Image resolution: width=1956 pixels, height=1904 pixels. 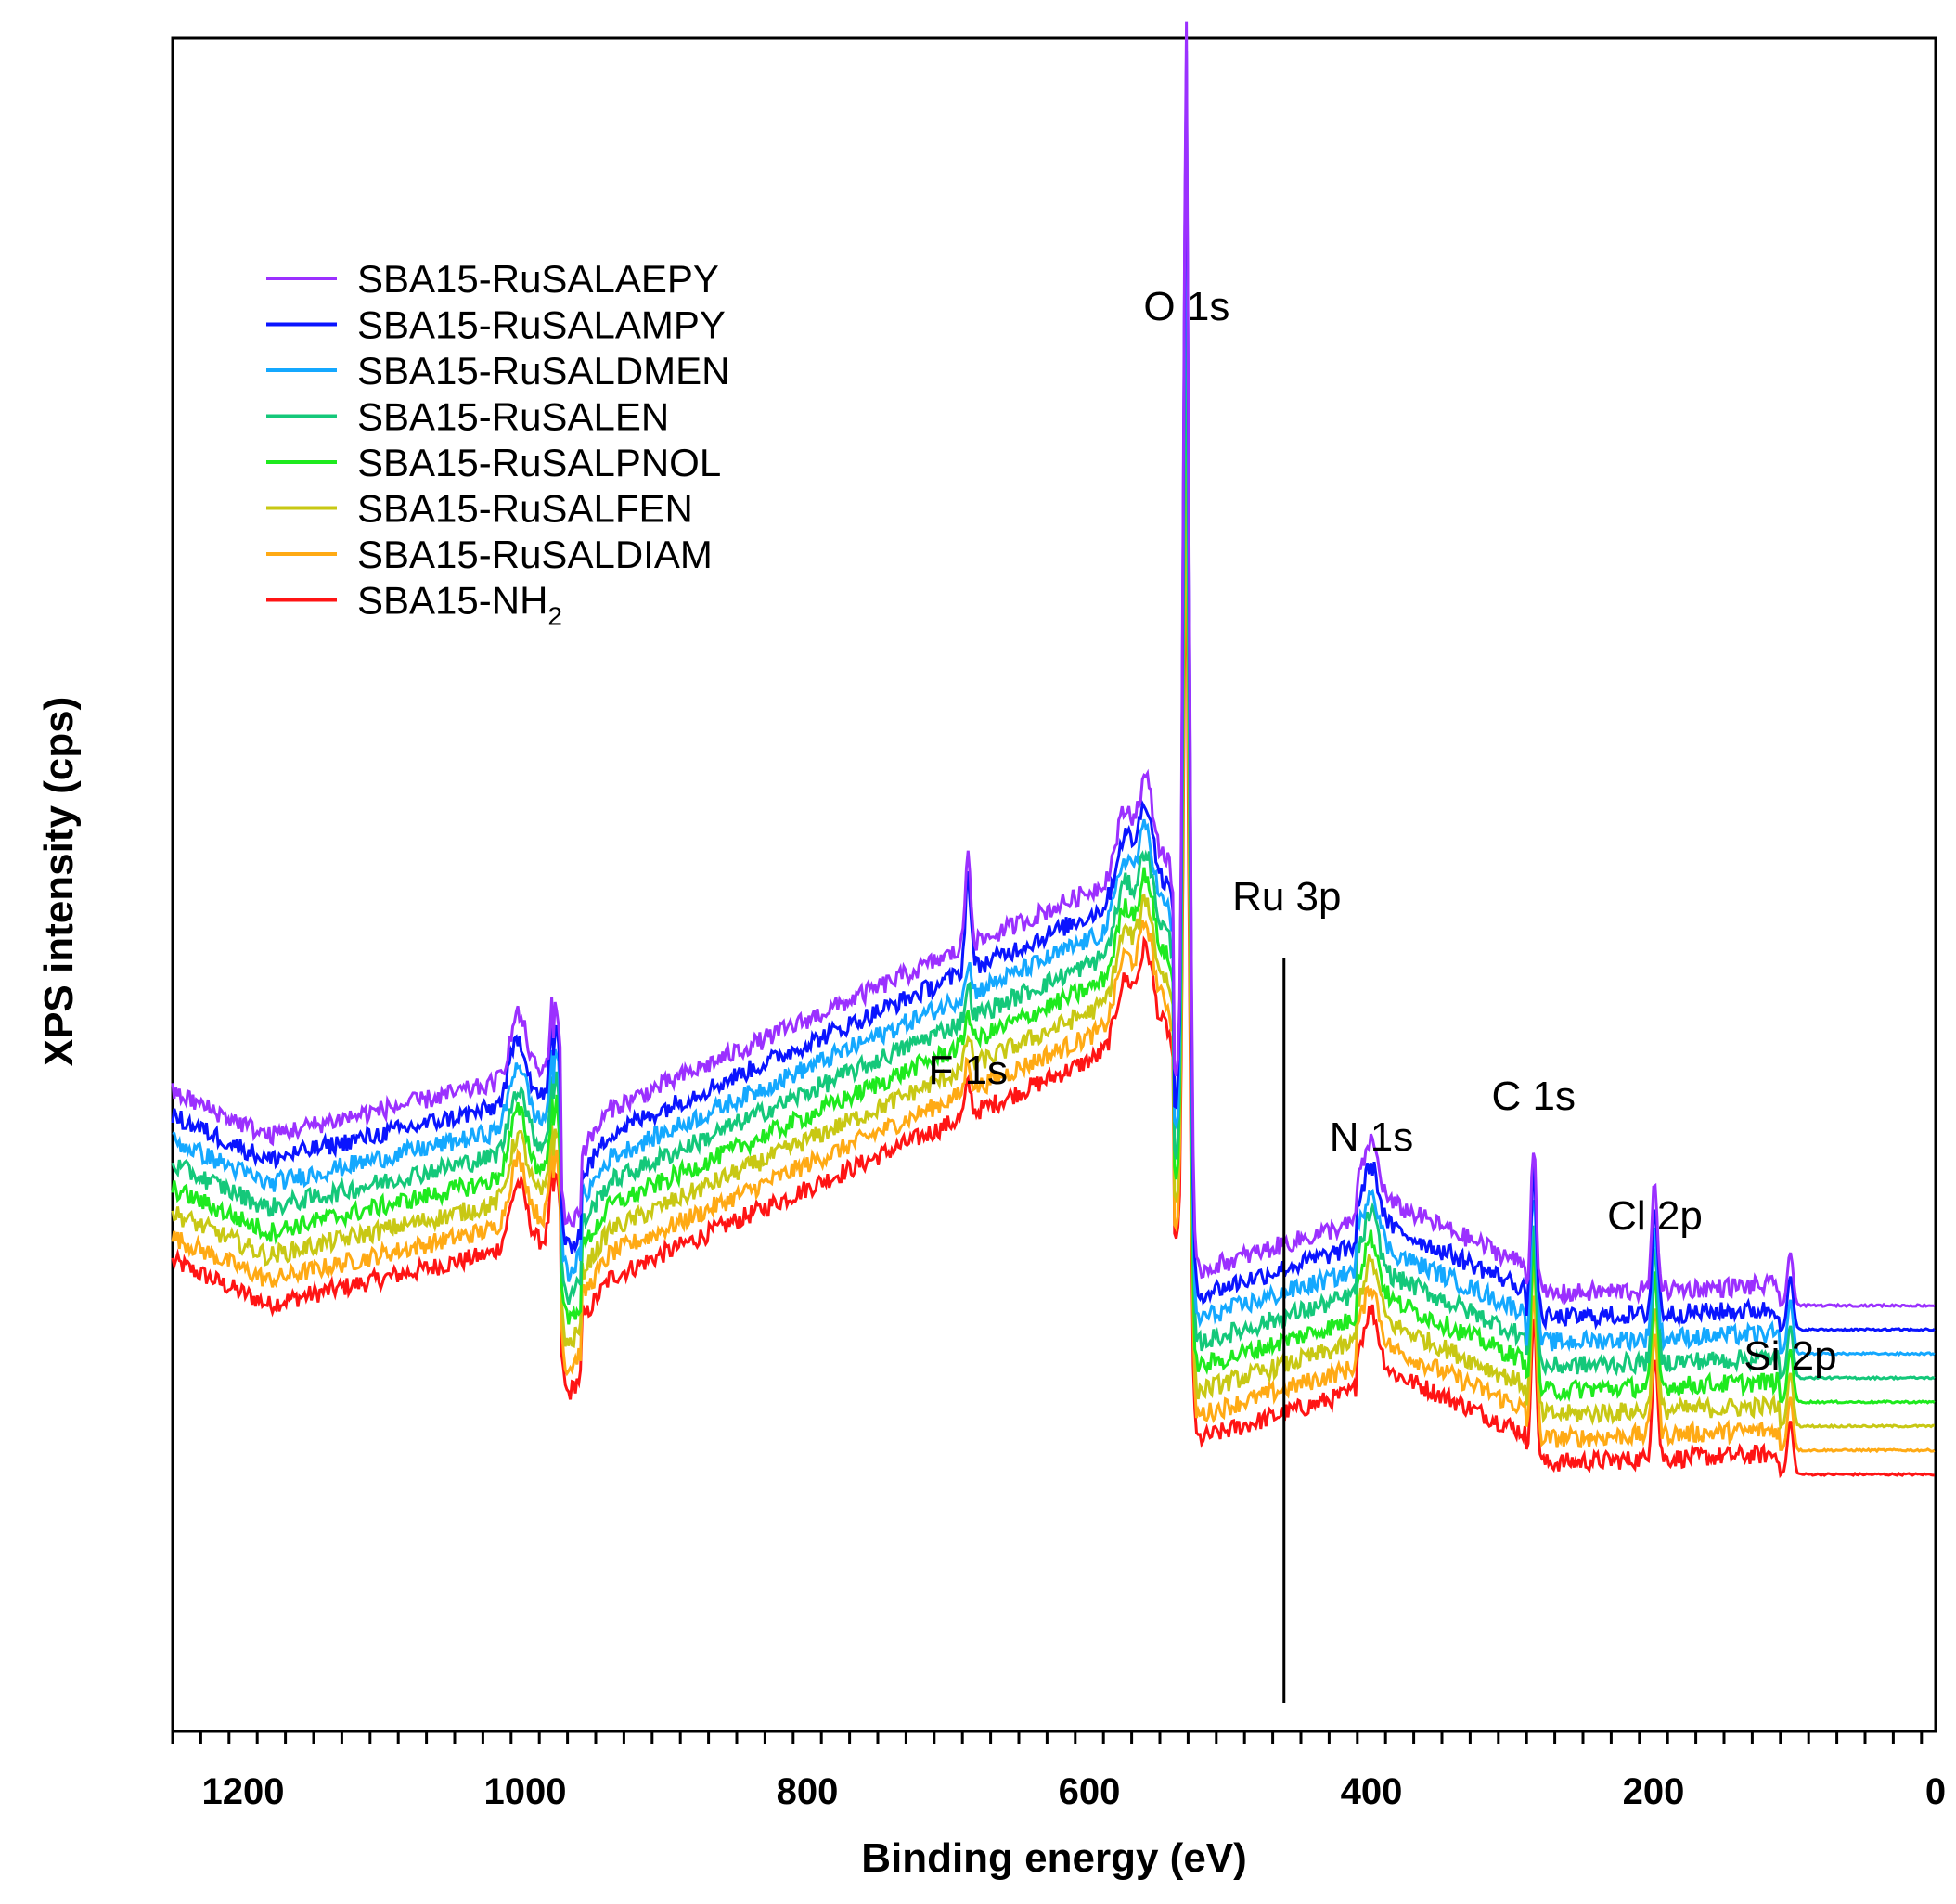 I want to click on x-tick-label: 600, so click(x=1090, y=1791).